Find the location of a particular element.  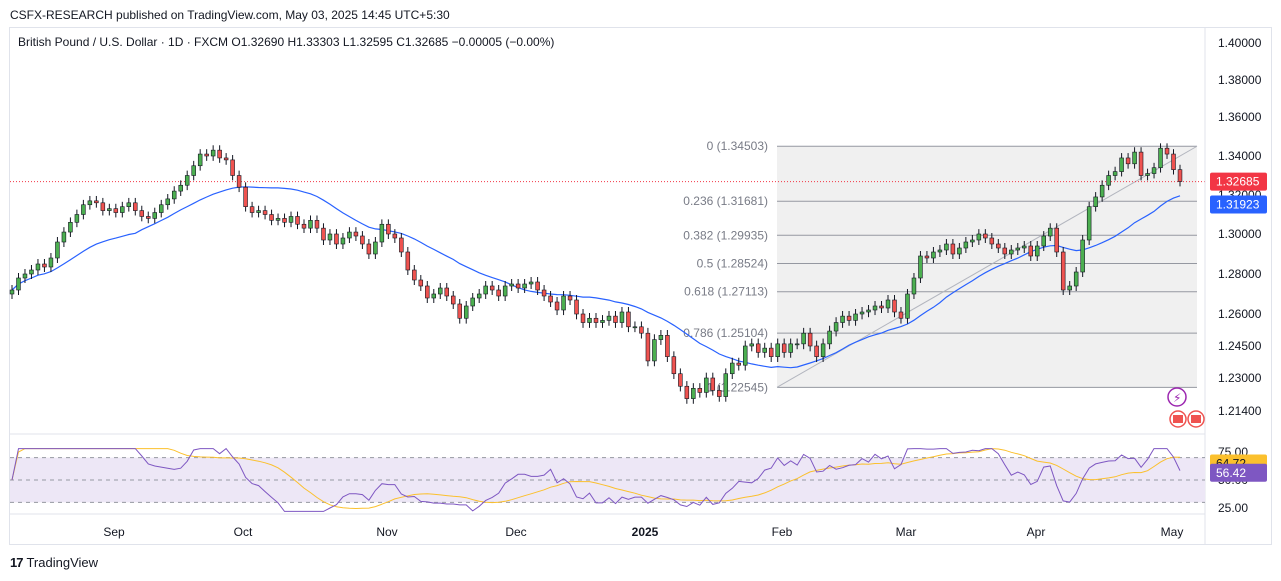

x-tick-label: Mar is located at coordinates (906, 532).